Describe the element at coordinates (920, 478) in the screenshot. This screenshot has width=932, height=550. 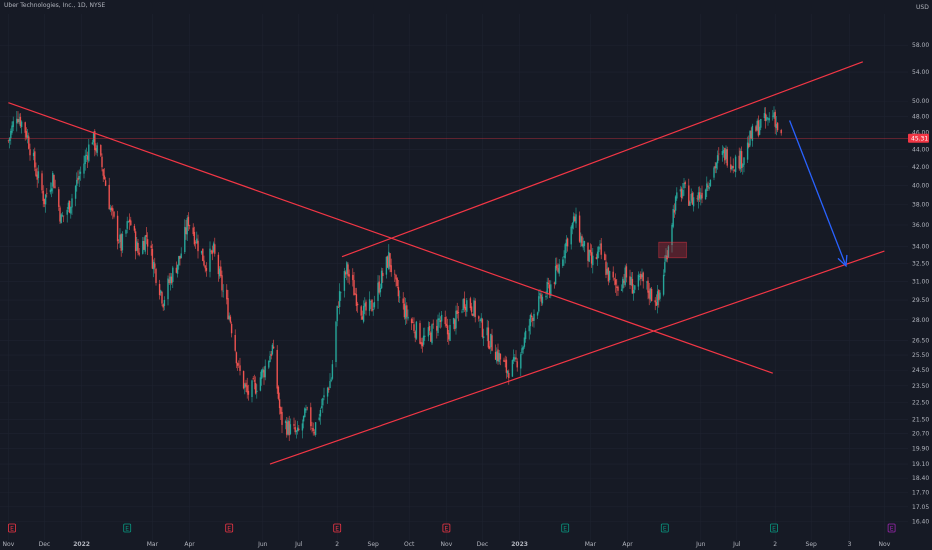
I see `price-tick-label: 18.40` at that location.